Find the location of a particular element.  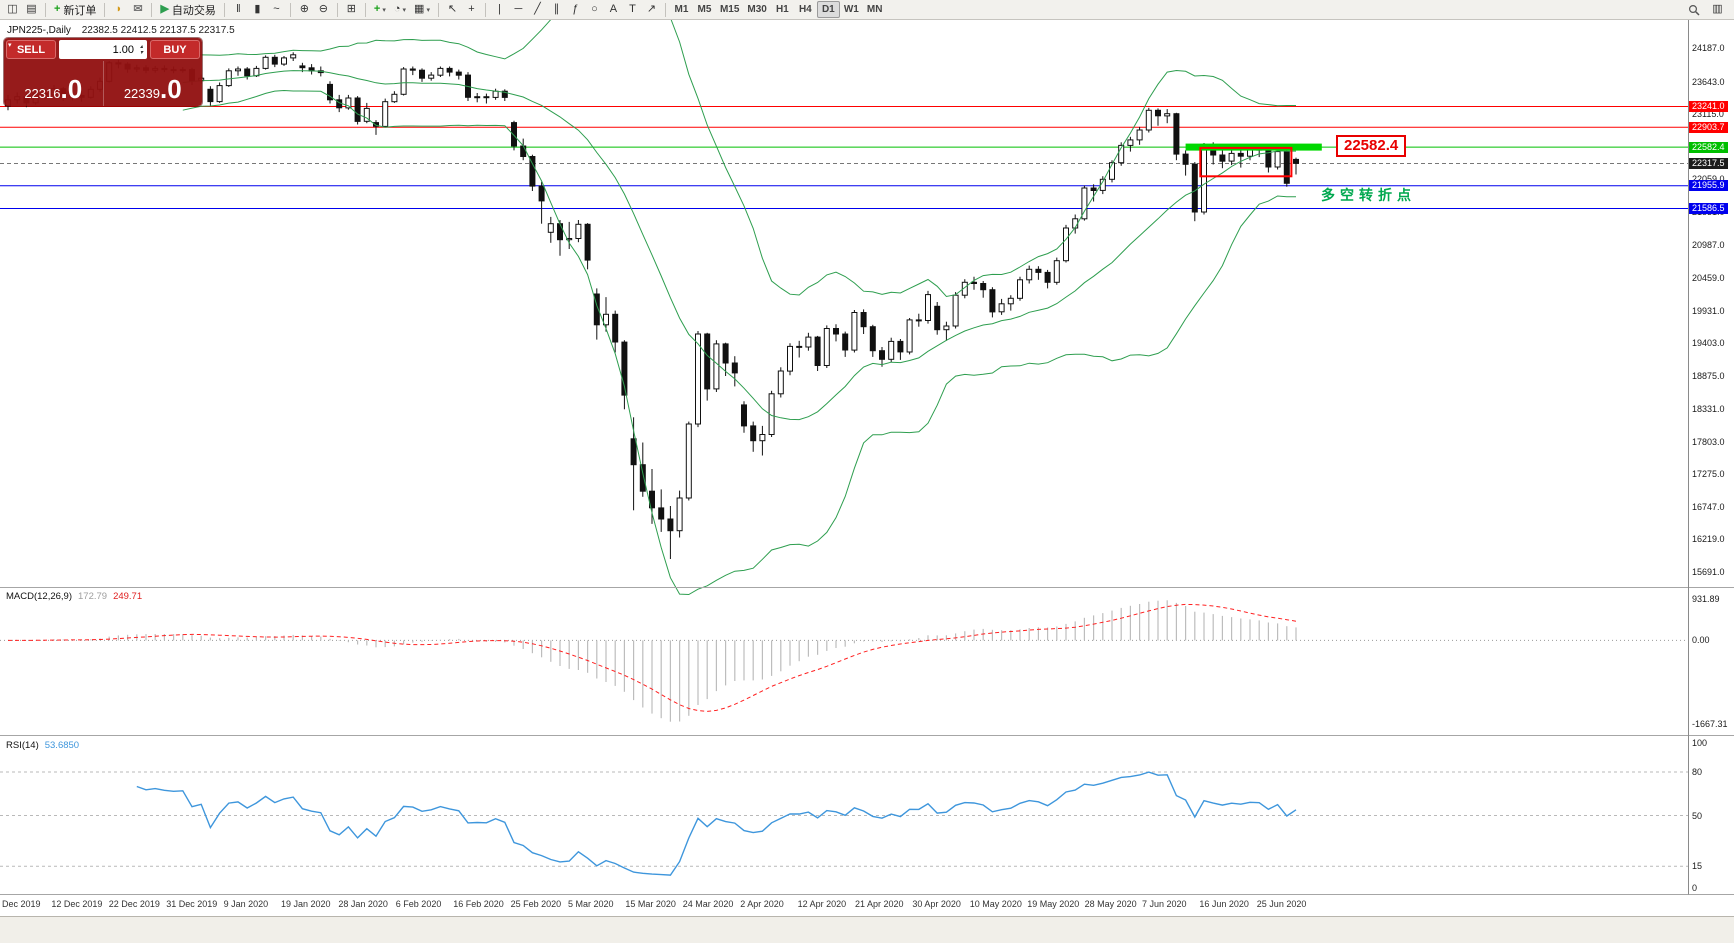

vertical-line-icon: | is located at coordinates (499, 9).